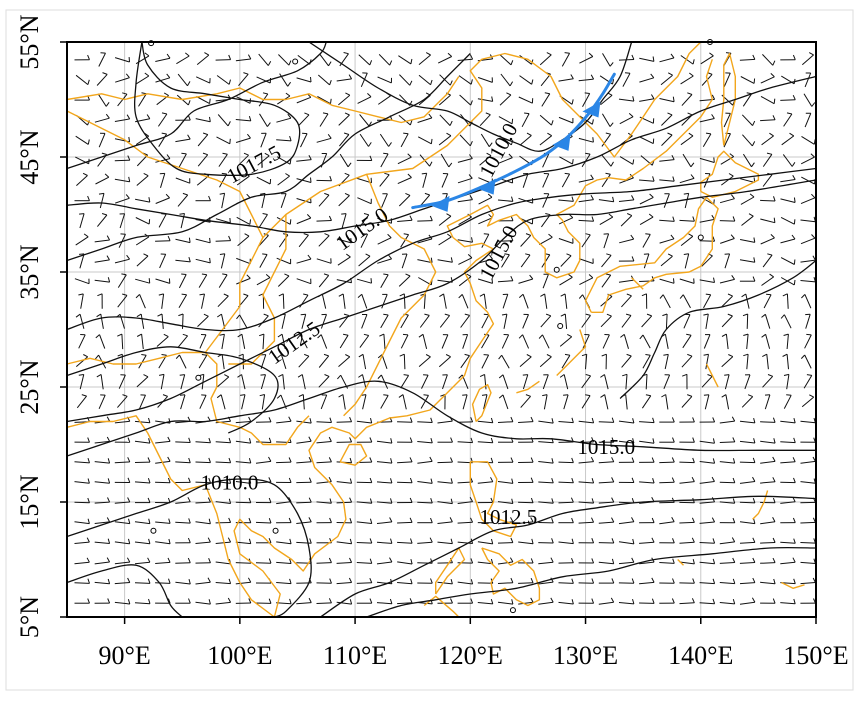 This screenshot has width=859, height=703. What do you see at coordinates (606, 447) in the screenshot?
I see `isobar-label: 1015.0` at bounding box center [606, 447].